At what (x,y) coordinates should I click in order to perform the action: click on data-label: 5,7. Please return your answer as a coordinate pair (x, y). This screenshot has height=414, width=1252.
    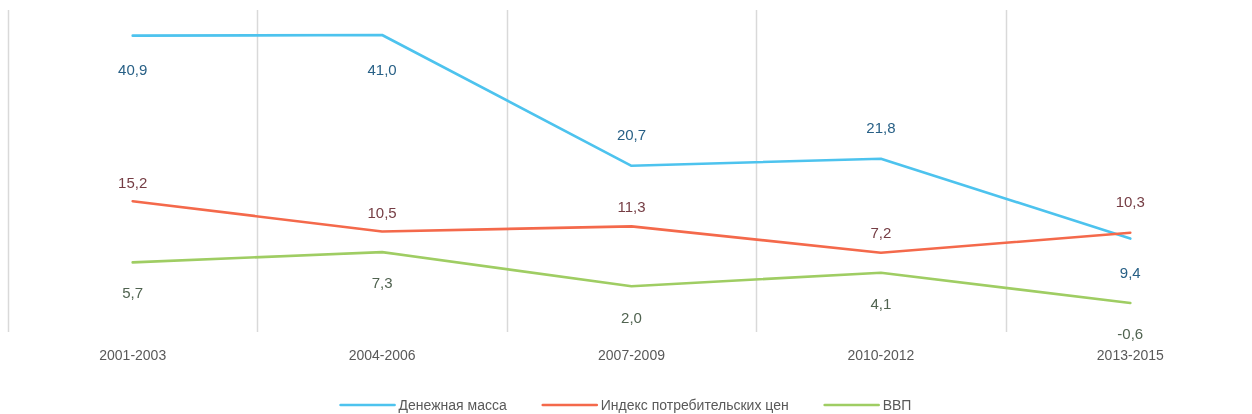
    Looking at the image, I should click on (133, 292).